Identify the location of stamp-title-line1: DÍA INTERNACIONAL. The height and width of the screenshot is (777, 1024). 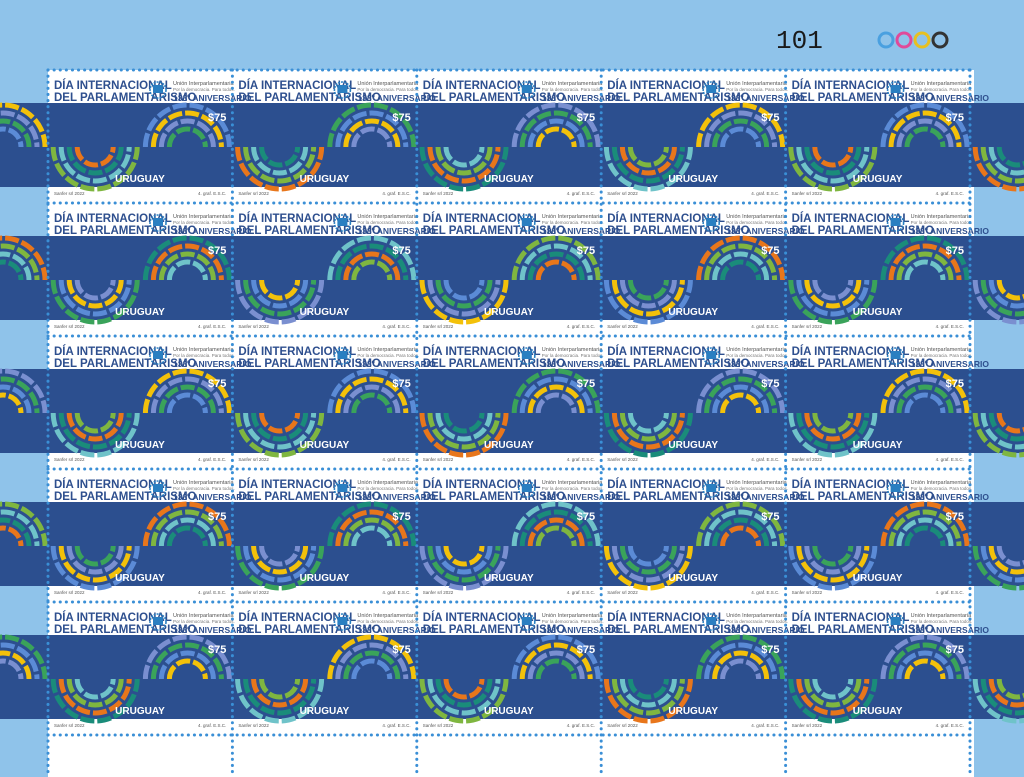
(297, 85).